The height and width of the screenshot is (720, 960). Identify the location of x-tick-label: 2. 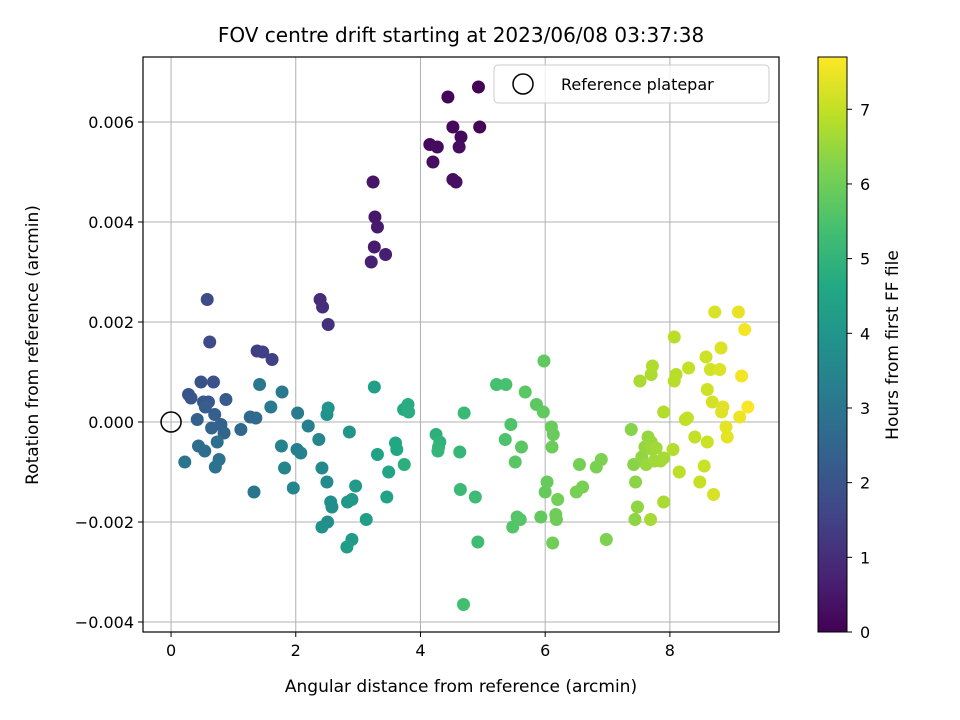
(296, 650).